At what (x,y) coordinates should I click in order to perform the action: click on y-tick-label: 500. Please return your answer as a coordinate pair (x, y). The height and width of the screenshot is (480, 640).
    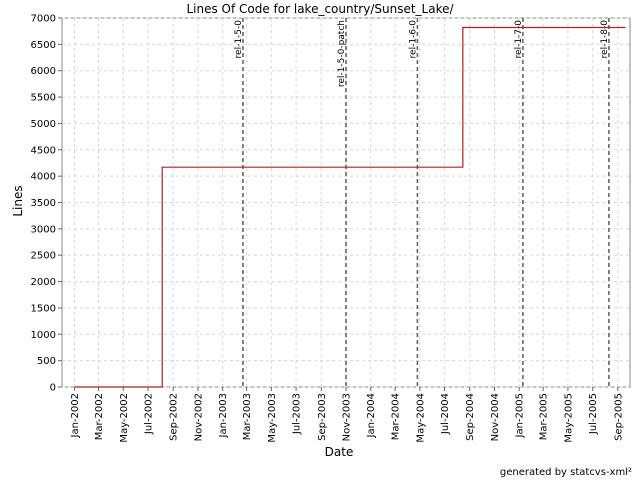
    Looking at the image, I should click on (46, 361).